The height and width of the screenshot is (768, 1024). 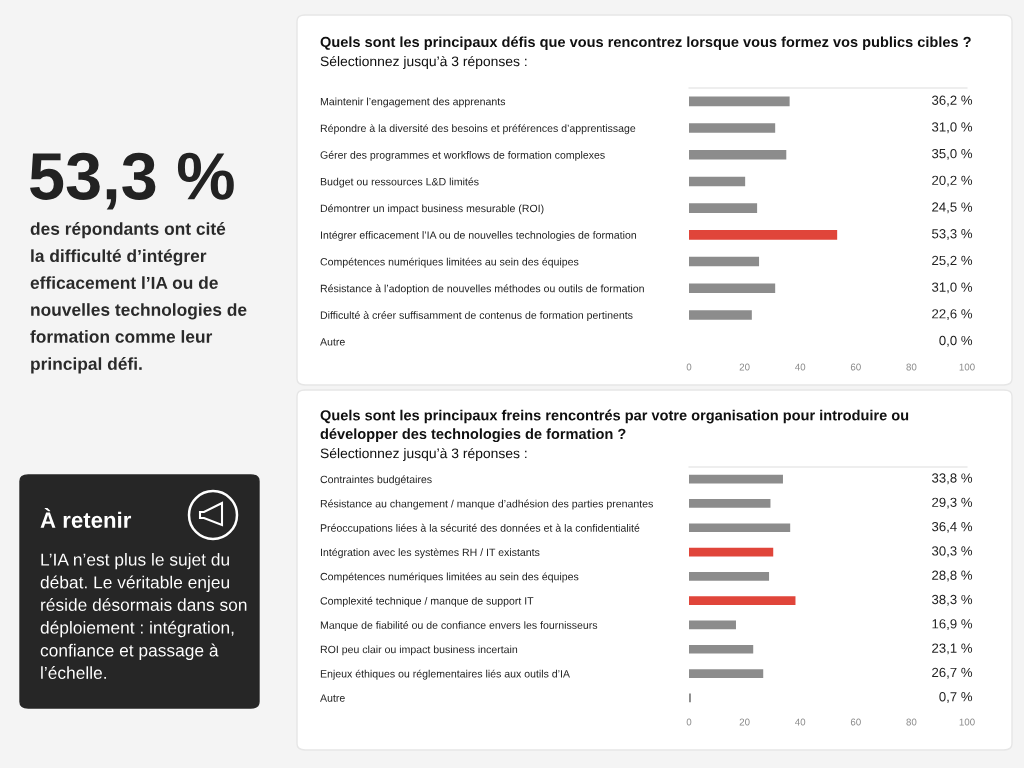 I want to click on data-label: 16,9 %, so click(x=952, y=625).